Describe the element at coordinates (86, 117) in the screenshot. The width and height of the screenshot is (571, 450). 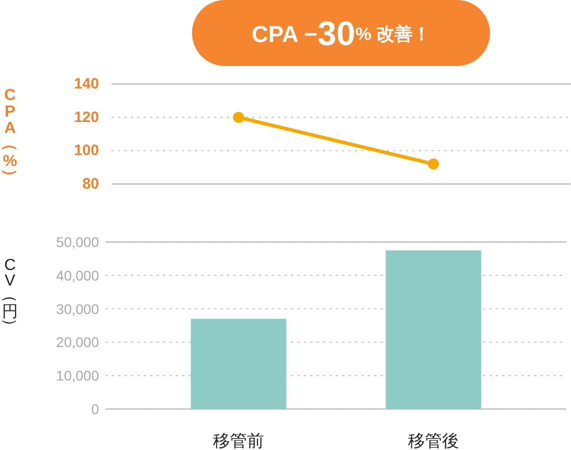
I see `y-tick-label: 120` at that location.